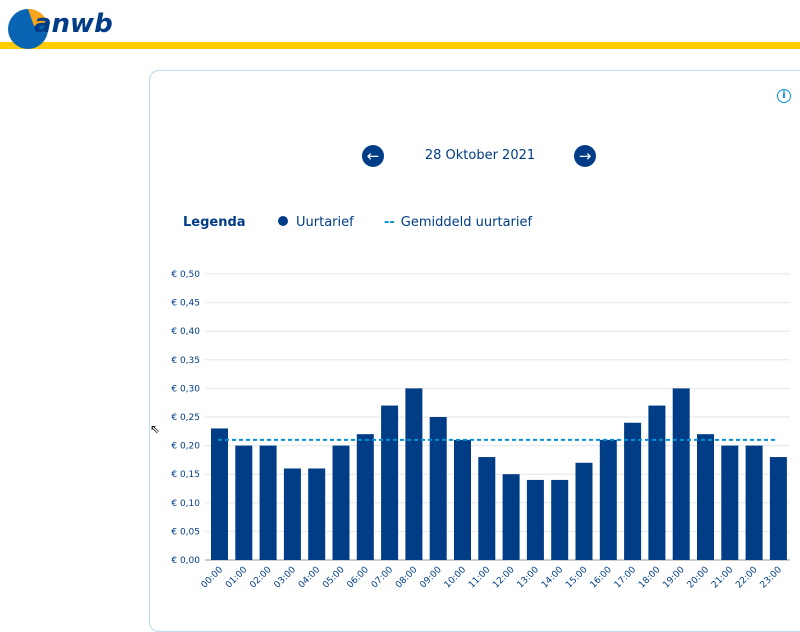  I want to click on legend-item-uurtarief: Uurtarief, so click(316, 222).